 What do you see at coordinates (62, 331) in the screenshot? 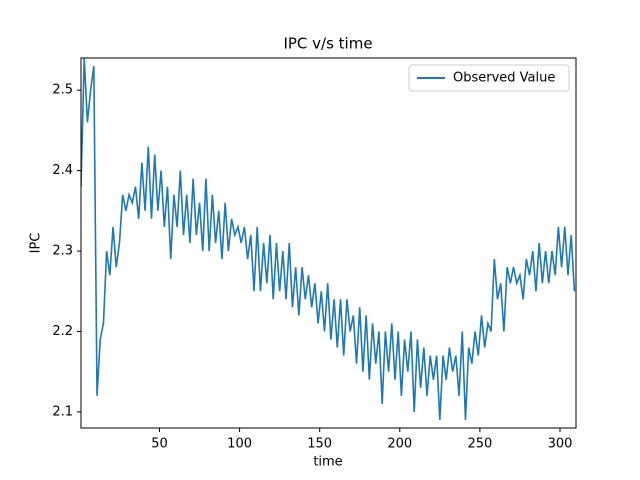
I see `y-tick-label: 2.2` at bounding box center [62, 331].